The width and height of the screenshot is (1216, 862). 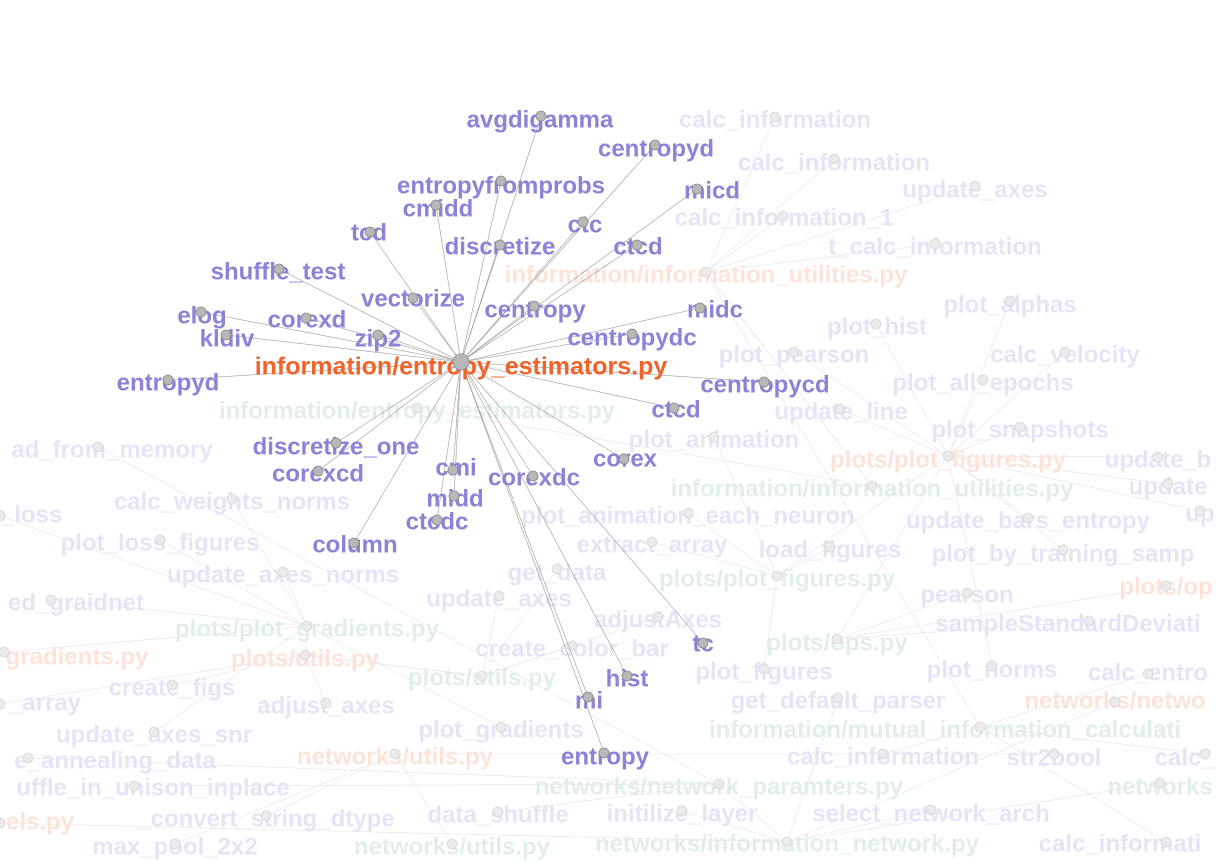 I want to click on function-node: ctcdc, so click(x=437, y=521).